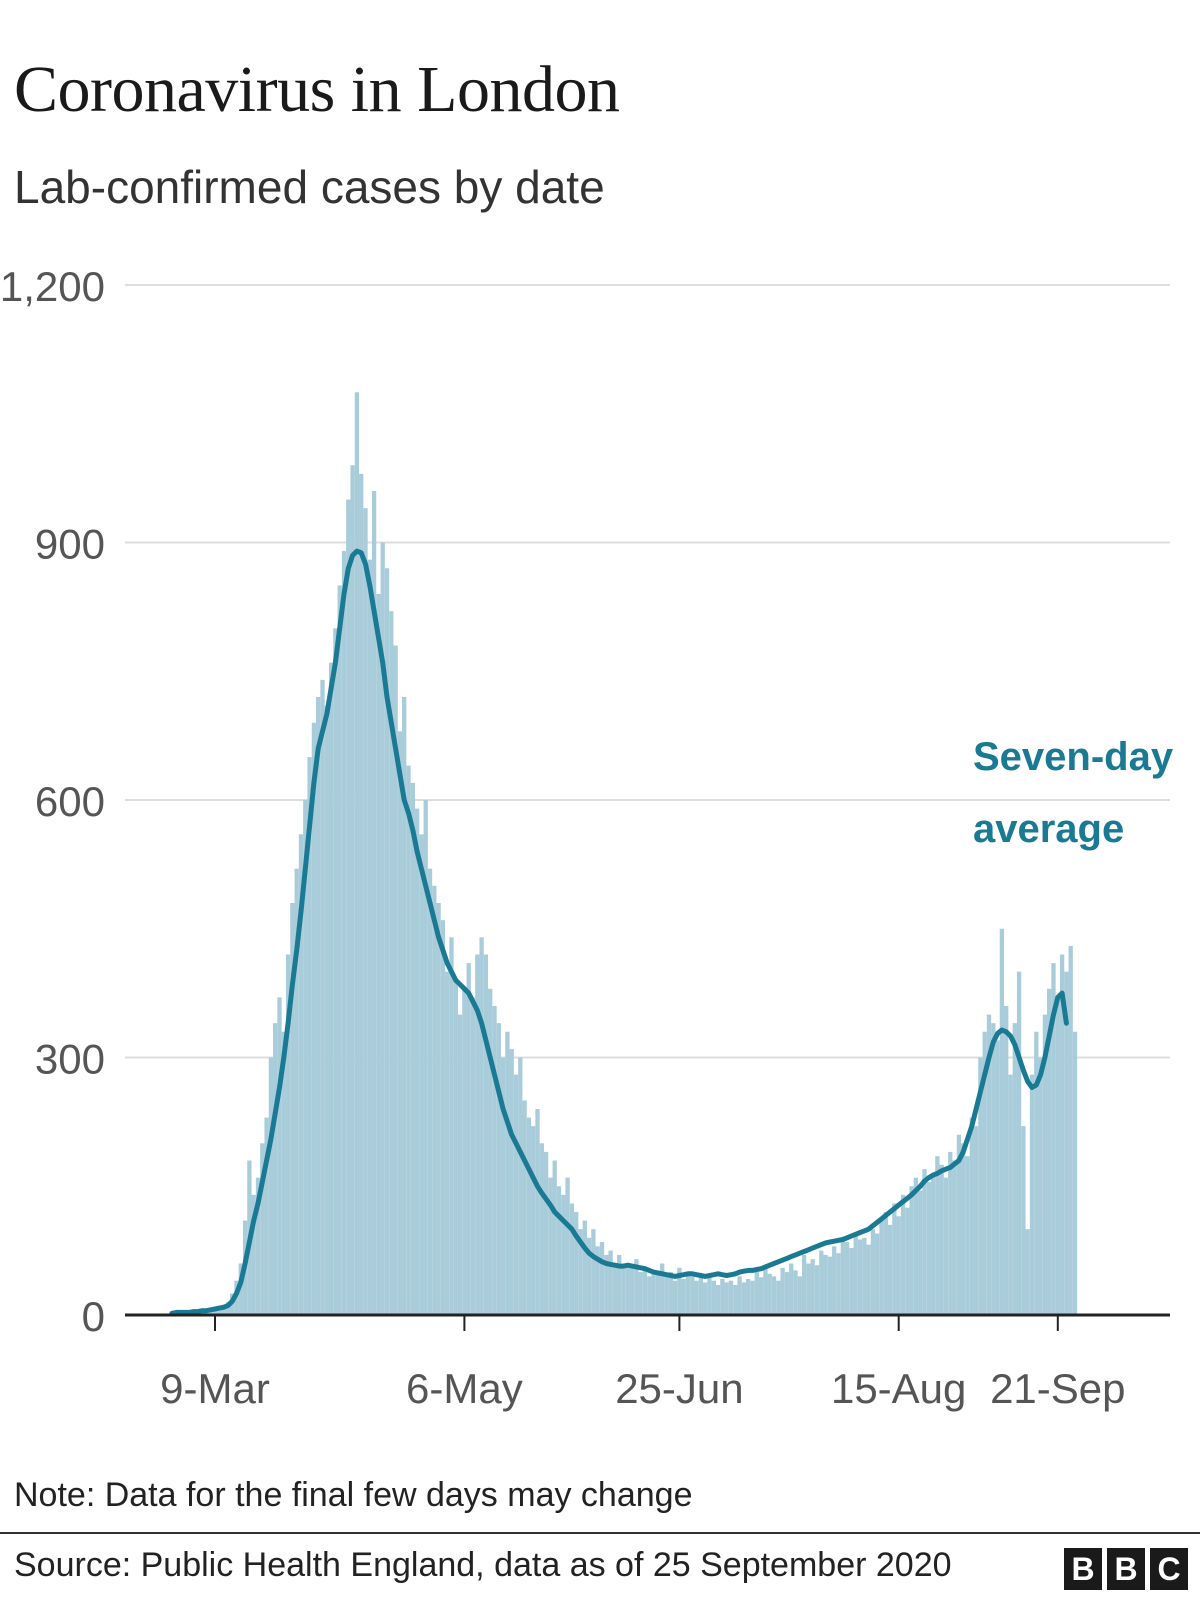 The width and height of the screenshot is (1200, 1600). Describe the element at coordinates (1048, 829) in the screenshot. I see `series-annotation: average` at that location.